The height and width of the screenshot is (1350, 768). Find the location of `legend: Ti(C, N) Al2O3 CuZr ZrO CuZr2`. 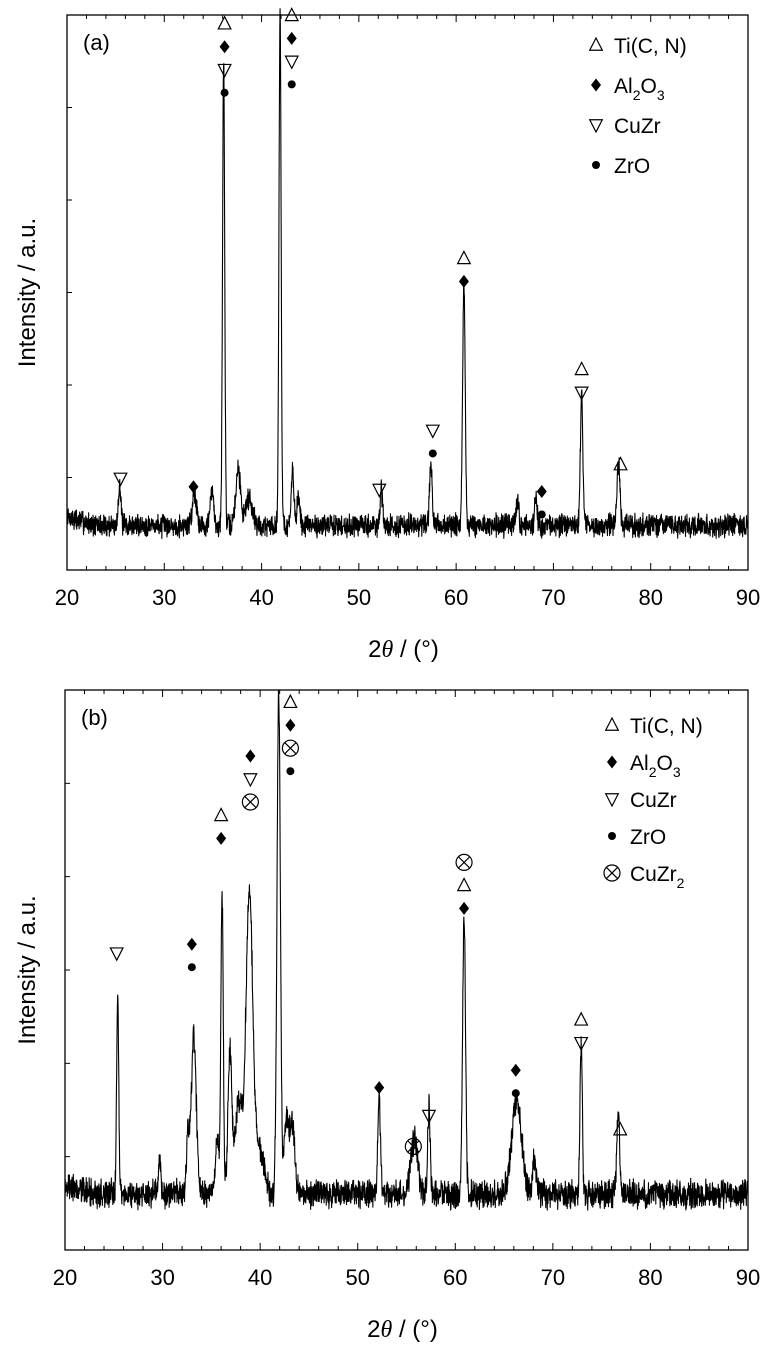

legend: Ti(C, N) Al2O3 CuZr ZrO CuZr2 is located at coordinates (653, 803).